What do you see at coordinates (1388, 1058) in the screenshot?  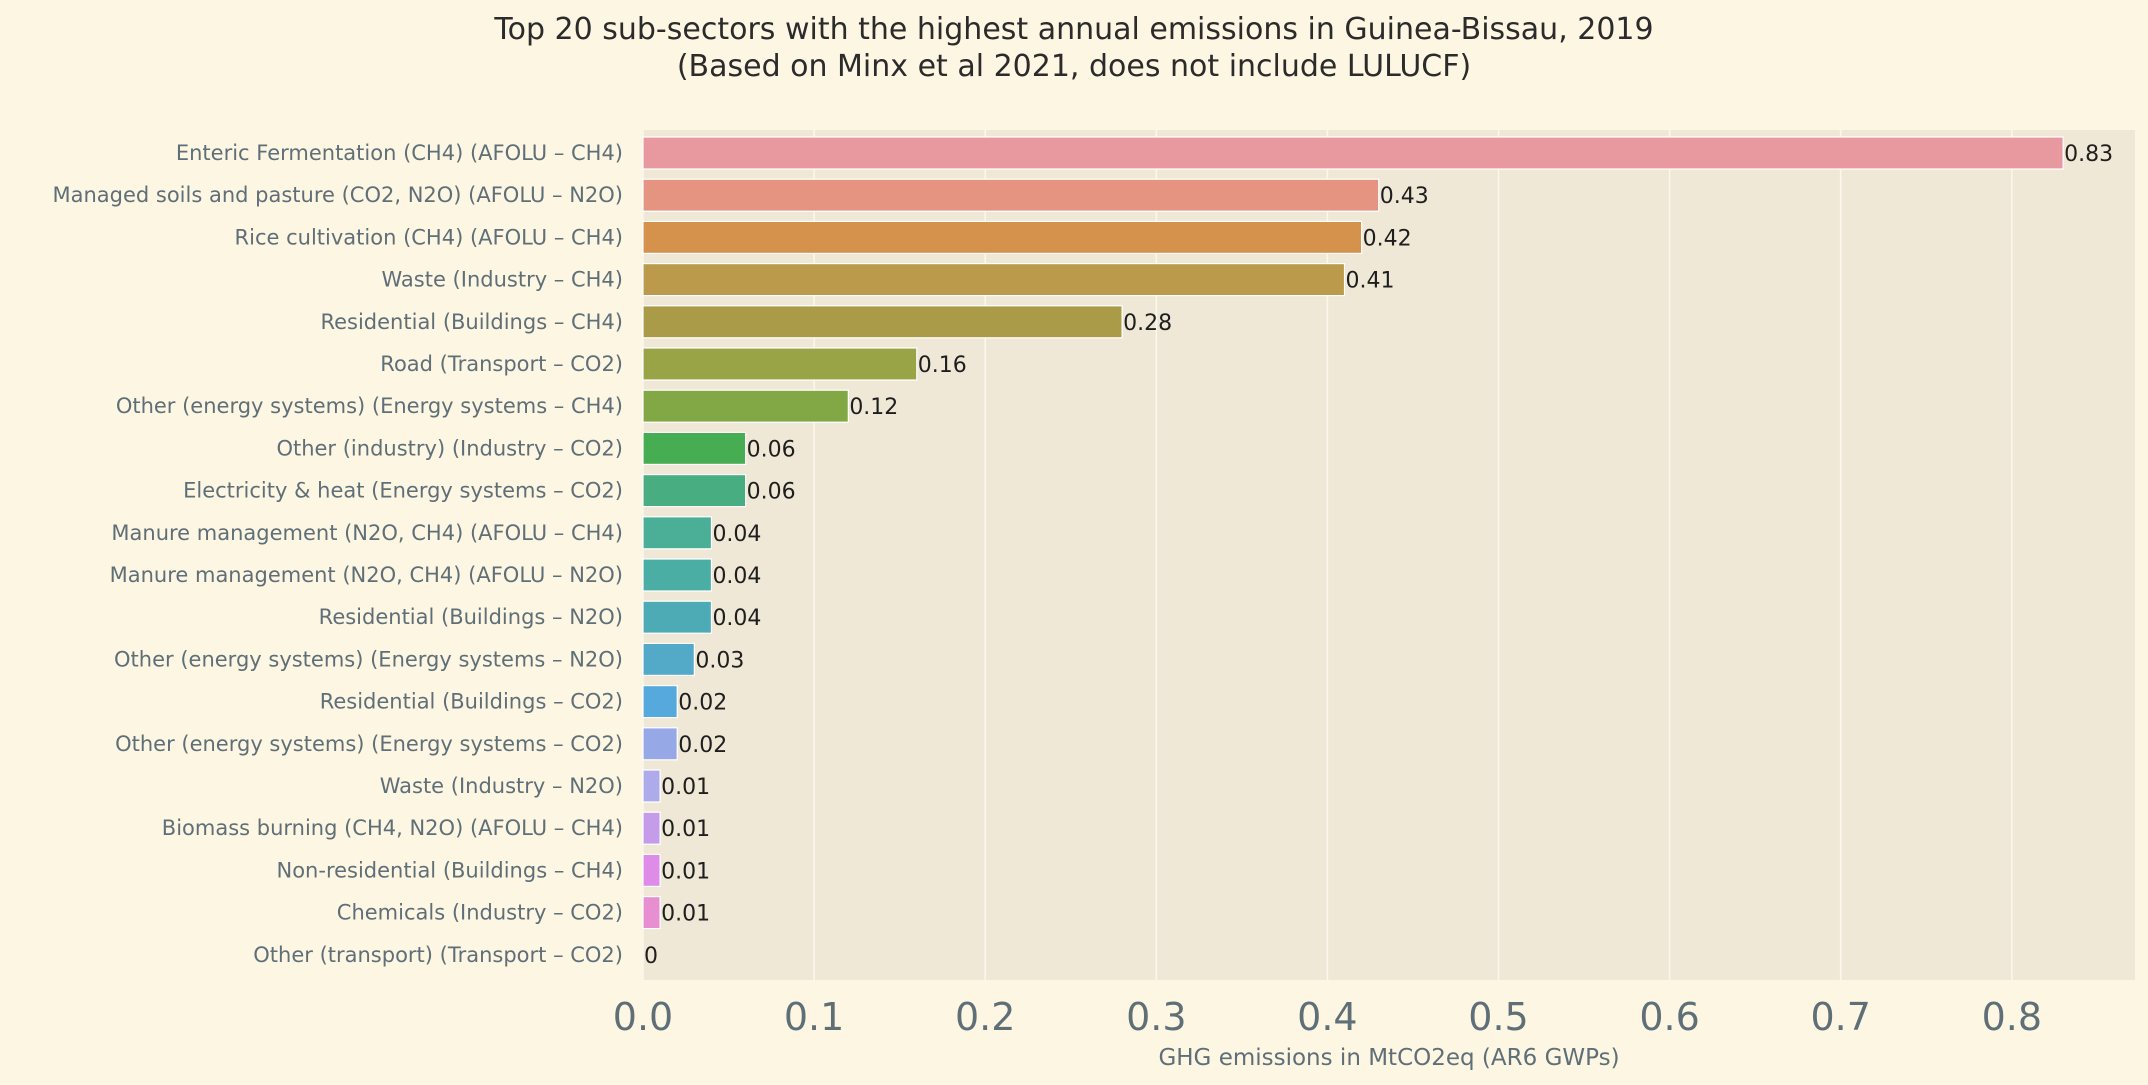 I see `x-axis-label: GHG emissions in MtCO2eq (AR6 GWPs)` at bounding box center [1388, 1058].